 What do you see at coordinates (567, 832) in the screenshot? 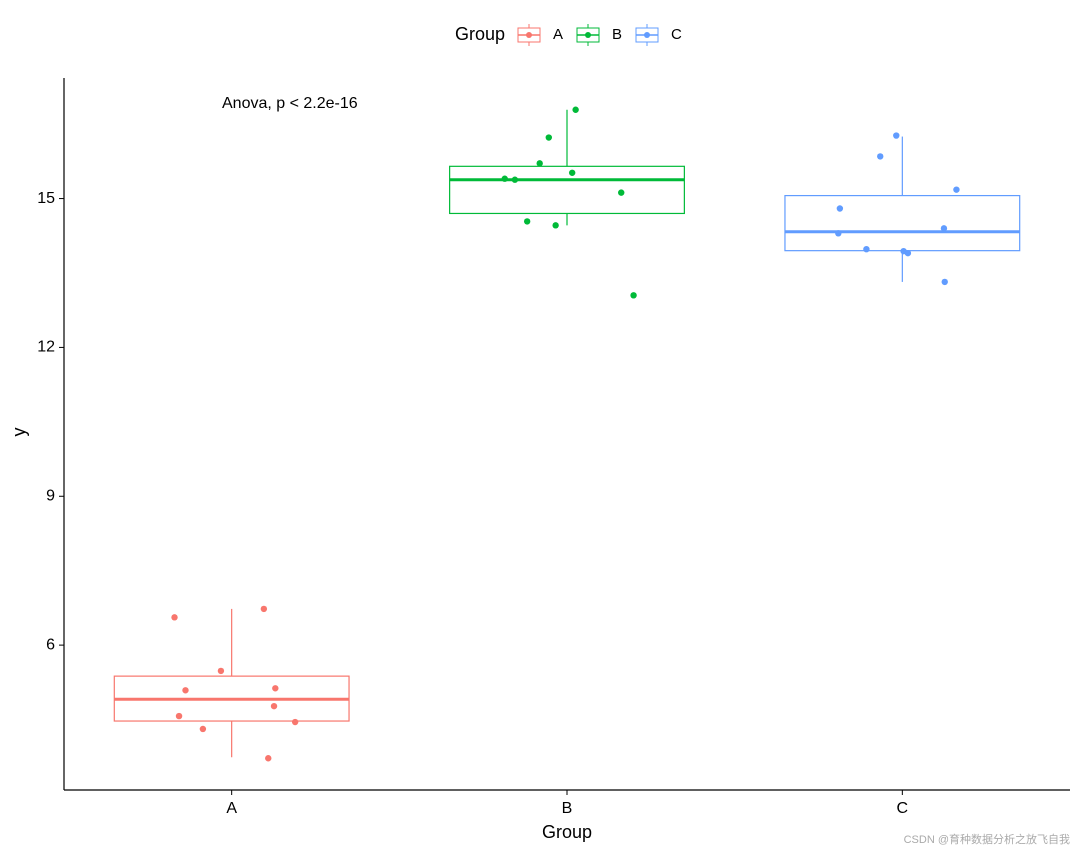
I see `x-axis-label: Group` at bounding box center [567, 832].